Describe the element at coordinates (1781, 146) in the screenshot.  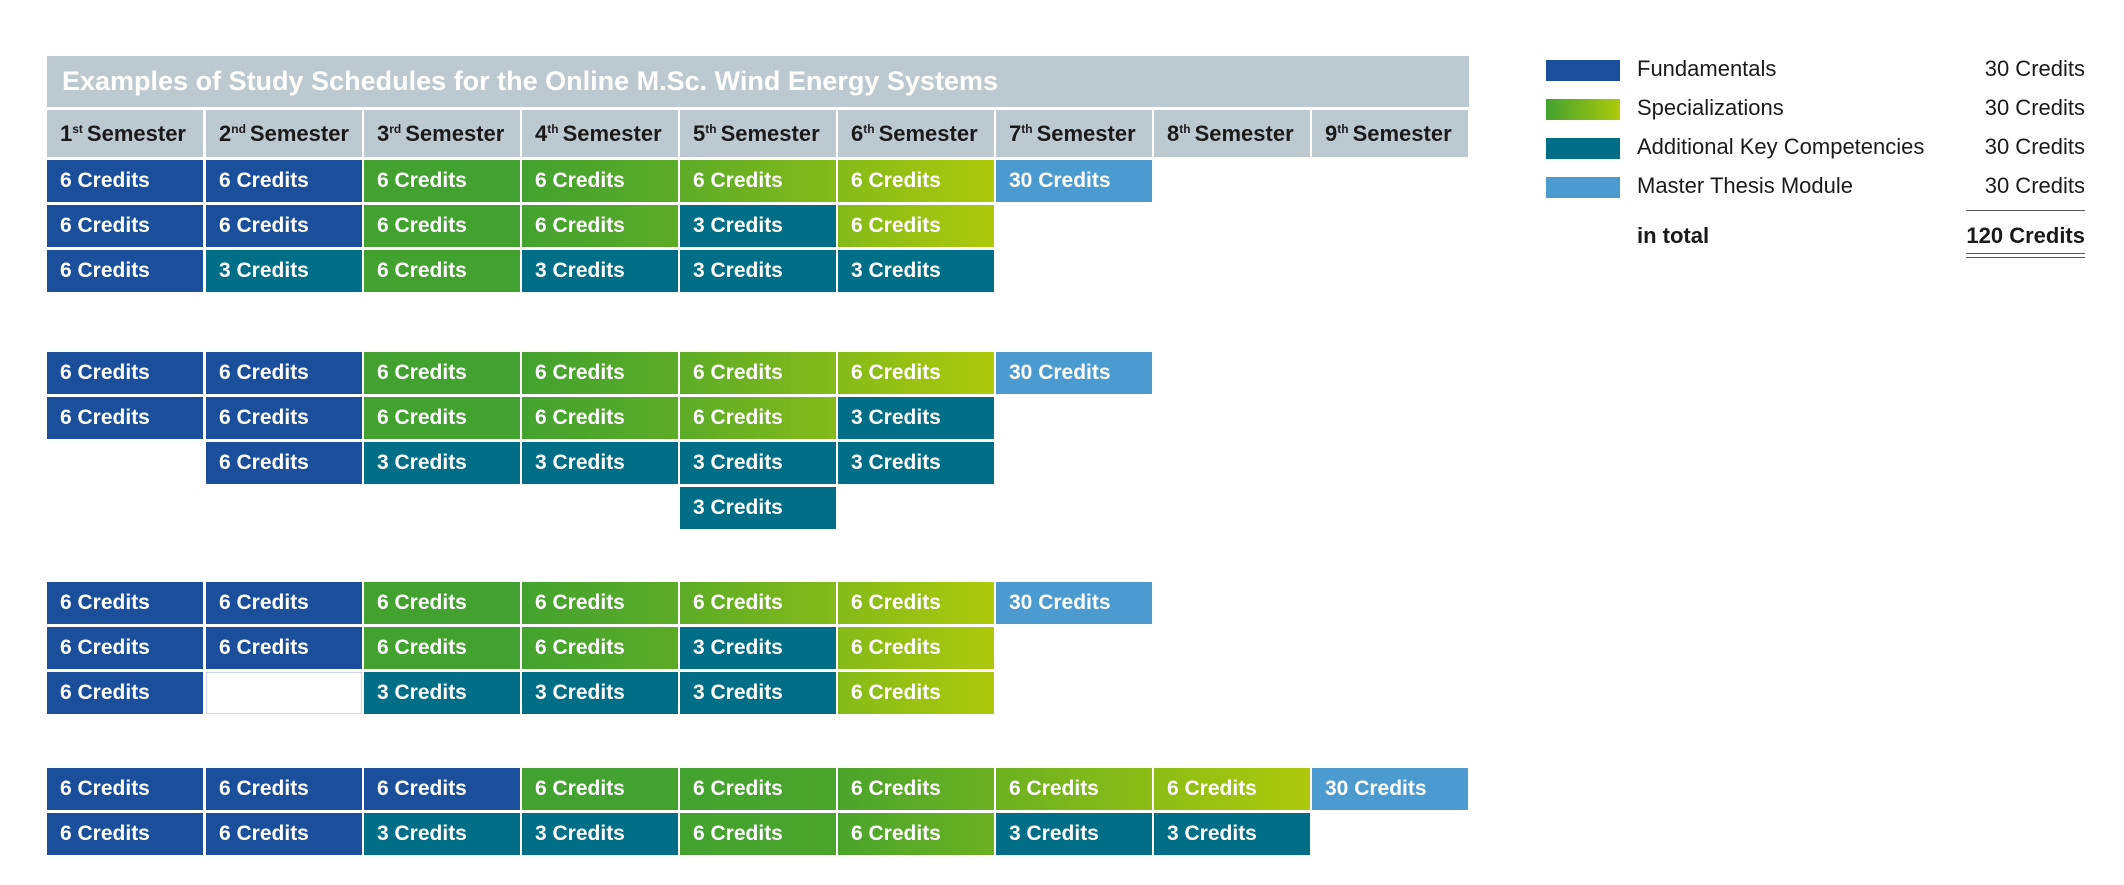
I see `legend-label-key-competencies: Additional Key Competencies` at that location.